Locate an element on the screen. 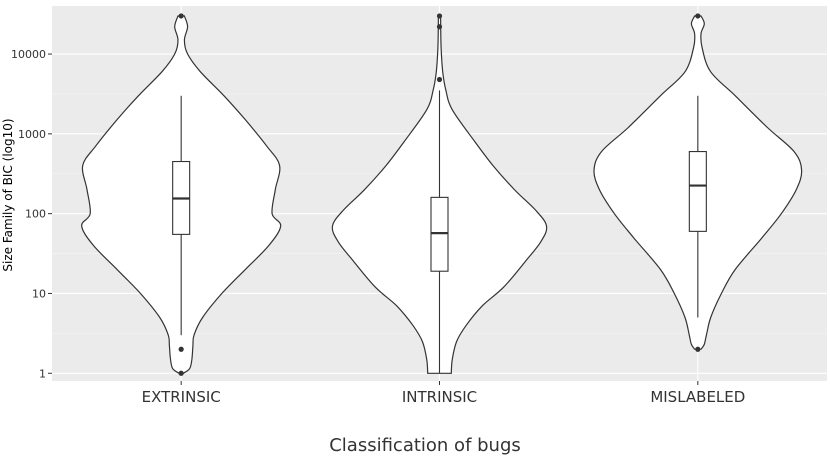 Image resolution: width=830 pixels, height=458 pixels. y-tick-label: 1 is located at coordinates (42, 373).